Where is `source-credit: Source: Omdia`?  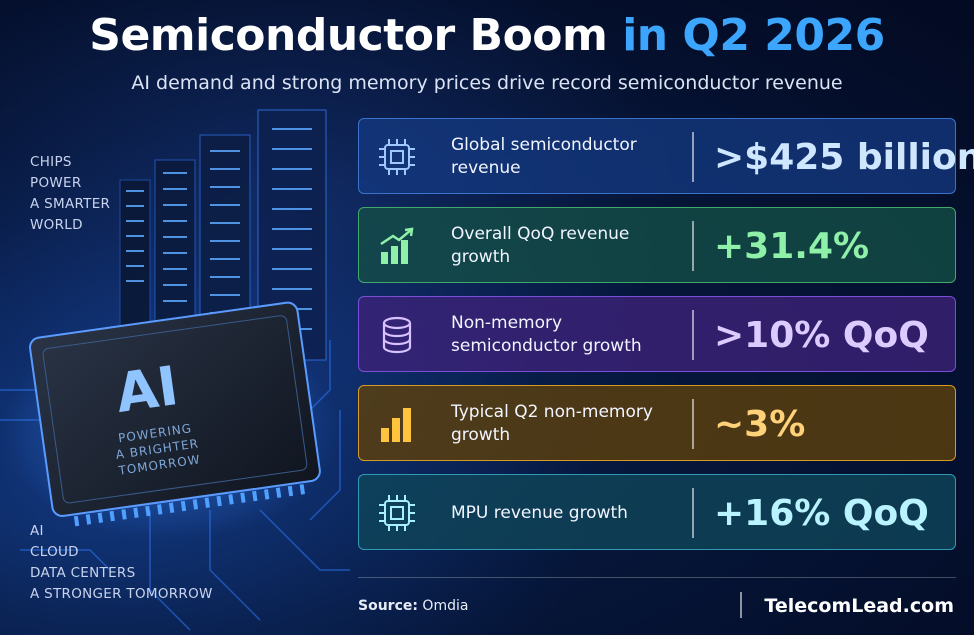 source-credit: Source: Omdia is located at coordinates (413, 606).